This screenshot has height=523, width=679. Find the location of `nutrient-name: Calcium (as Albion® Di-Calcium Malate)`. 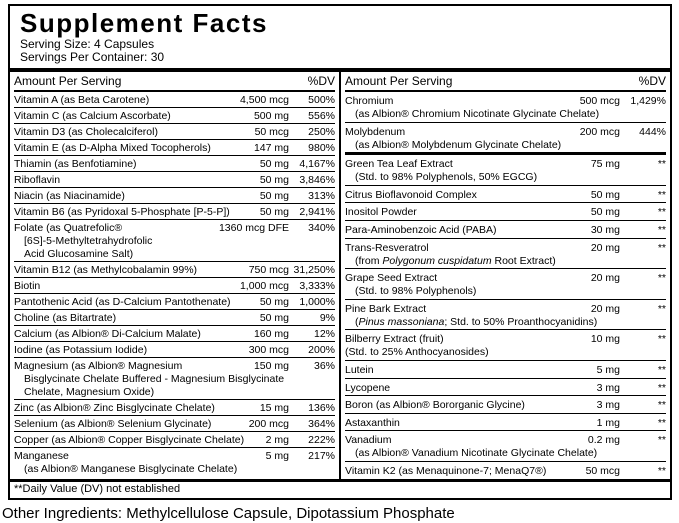

nutrient-name: Calcium (as Albion® Di-Calcium Malate) is located at coordinates (107, 334).